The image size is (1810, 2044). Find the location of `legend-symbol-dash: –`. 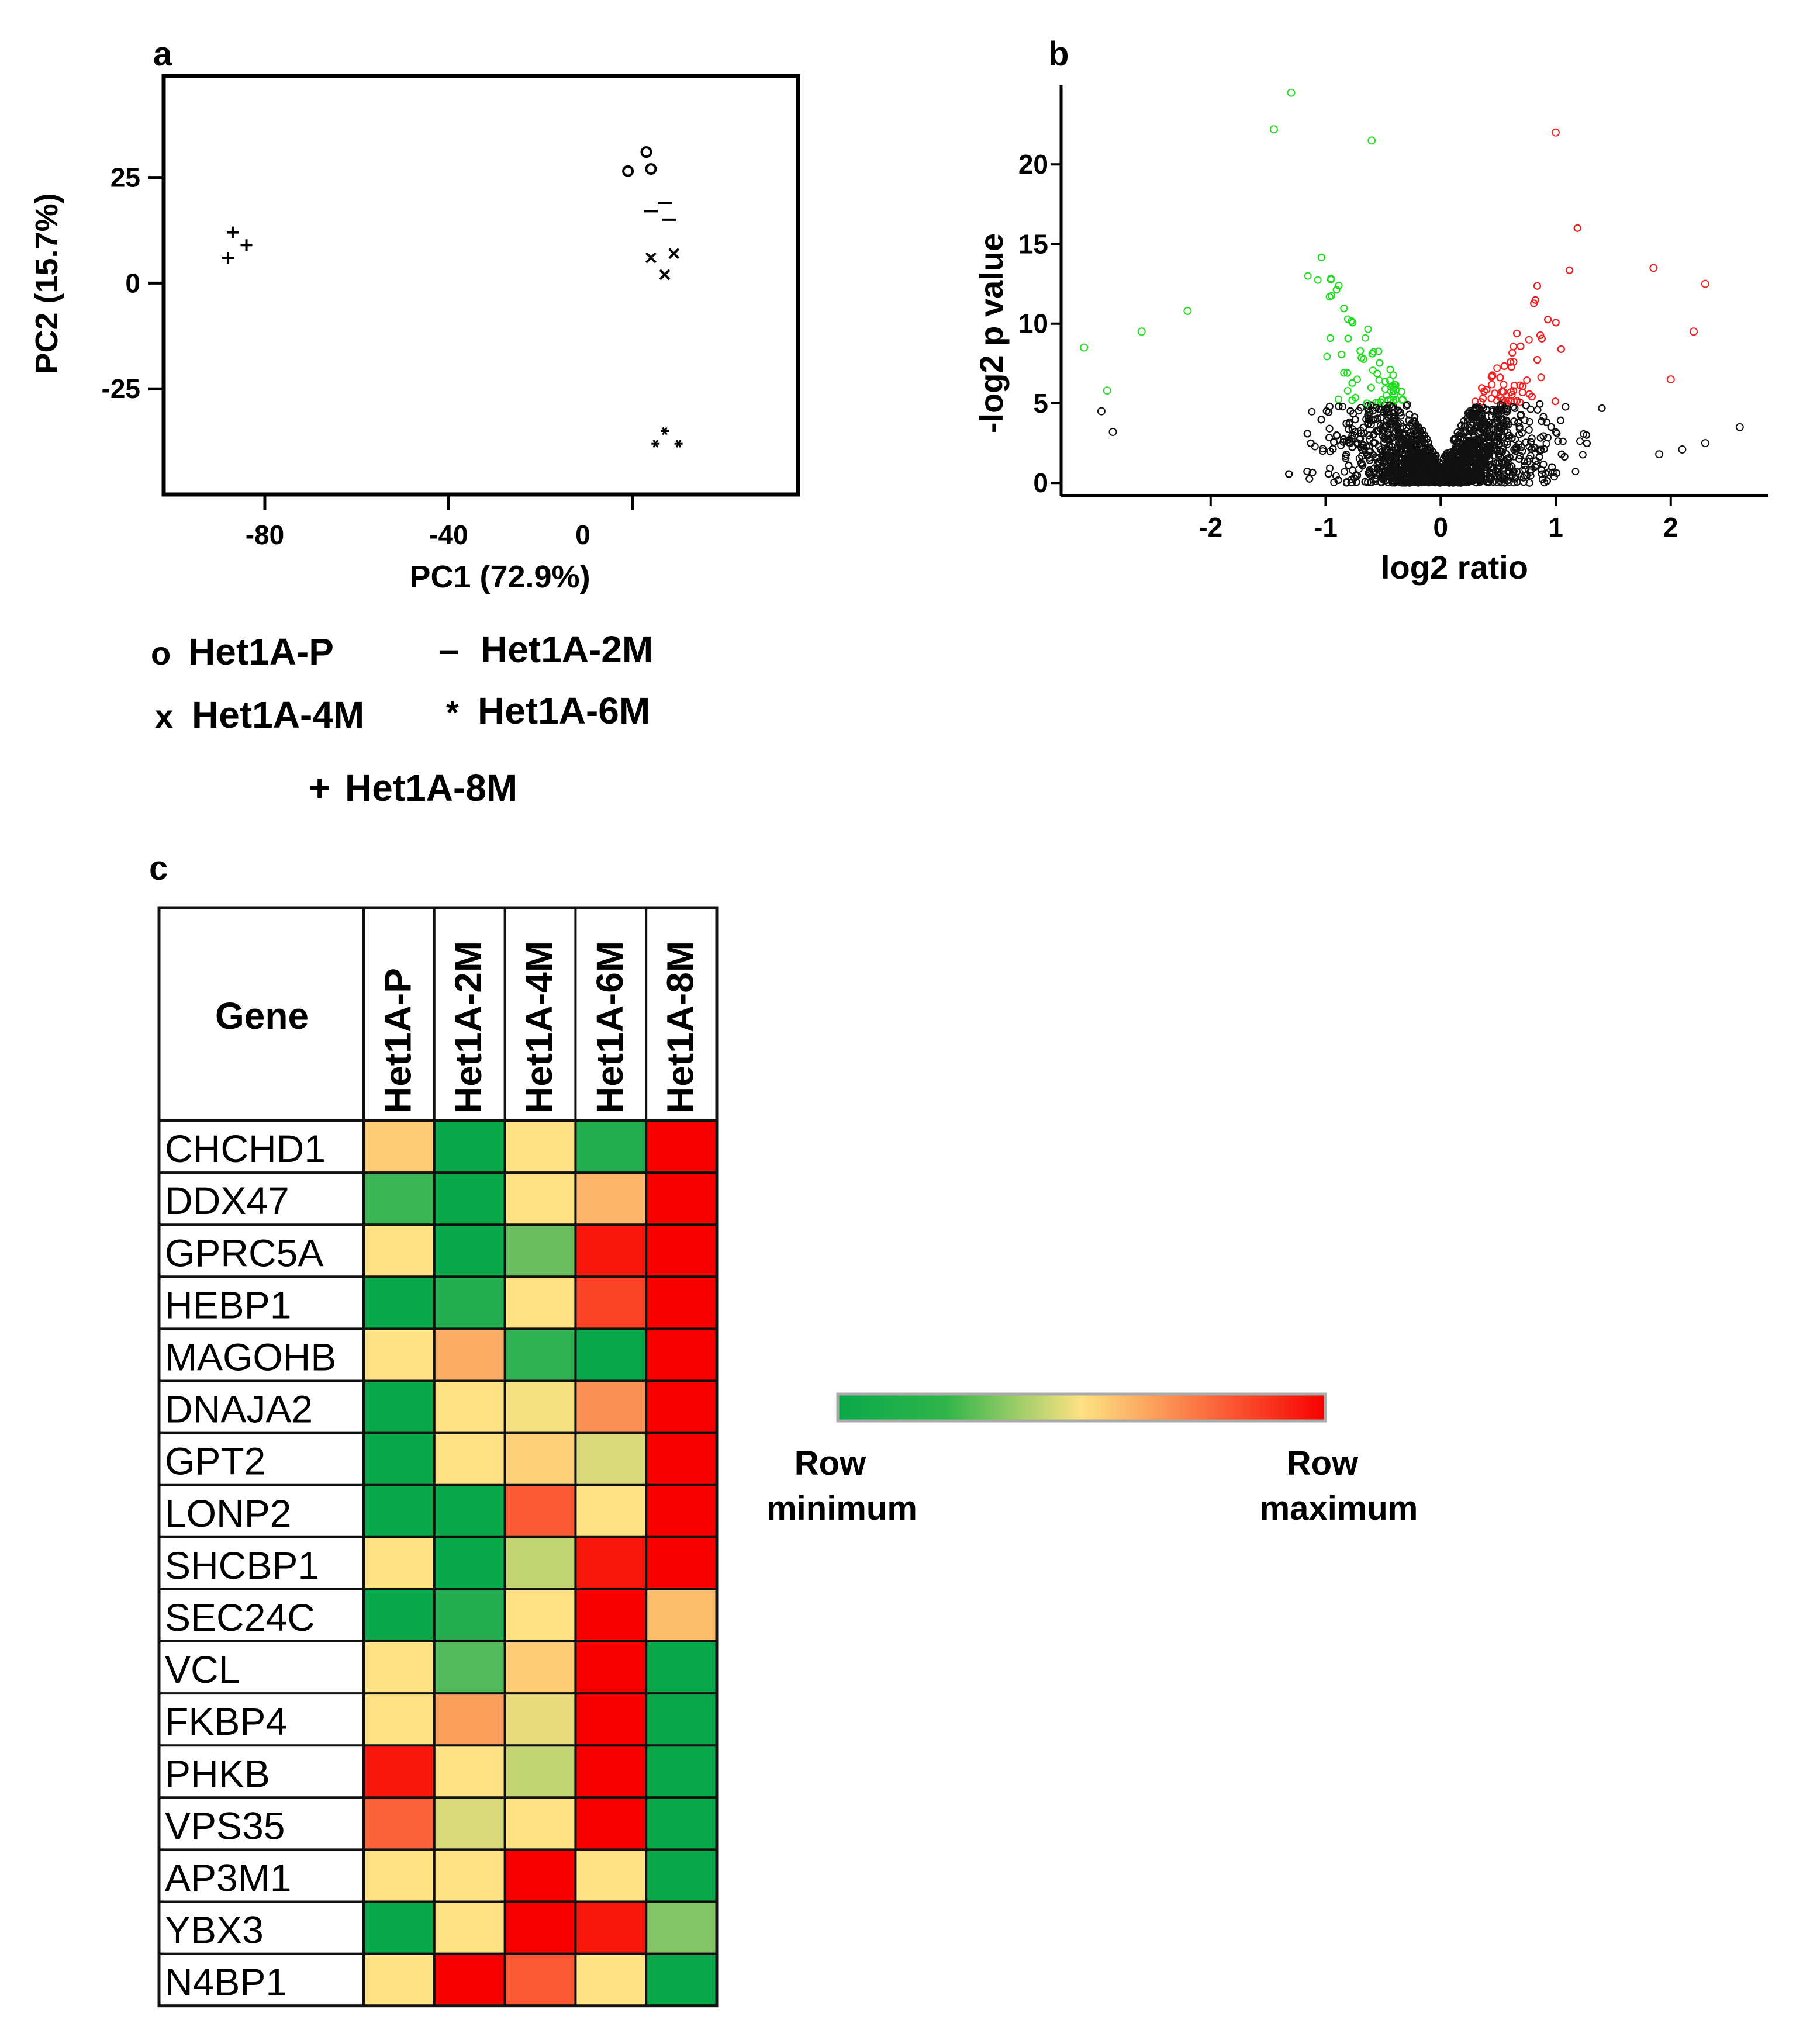

legend-symbol-dash: – is located at coordinates (449, 649).